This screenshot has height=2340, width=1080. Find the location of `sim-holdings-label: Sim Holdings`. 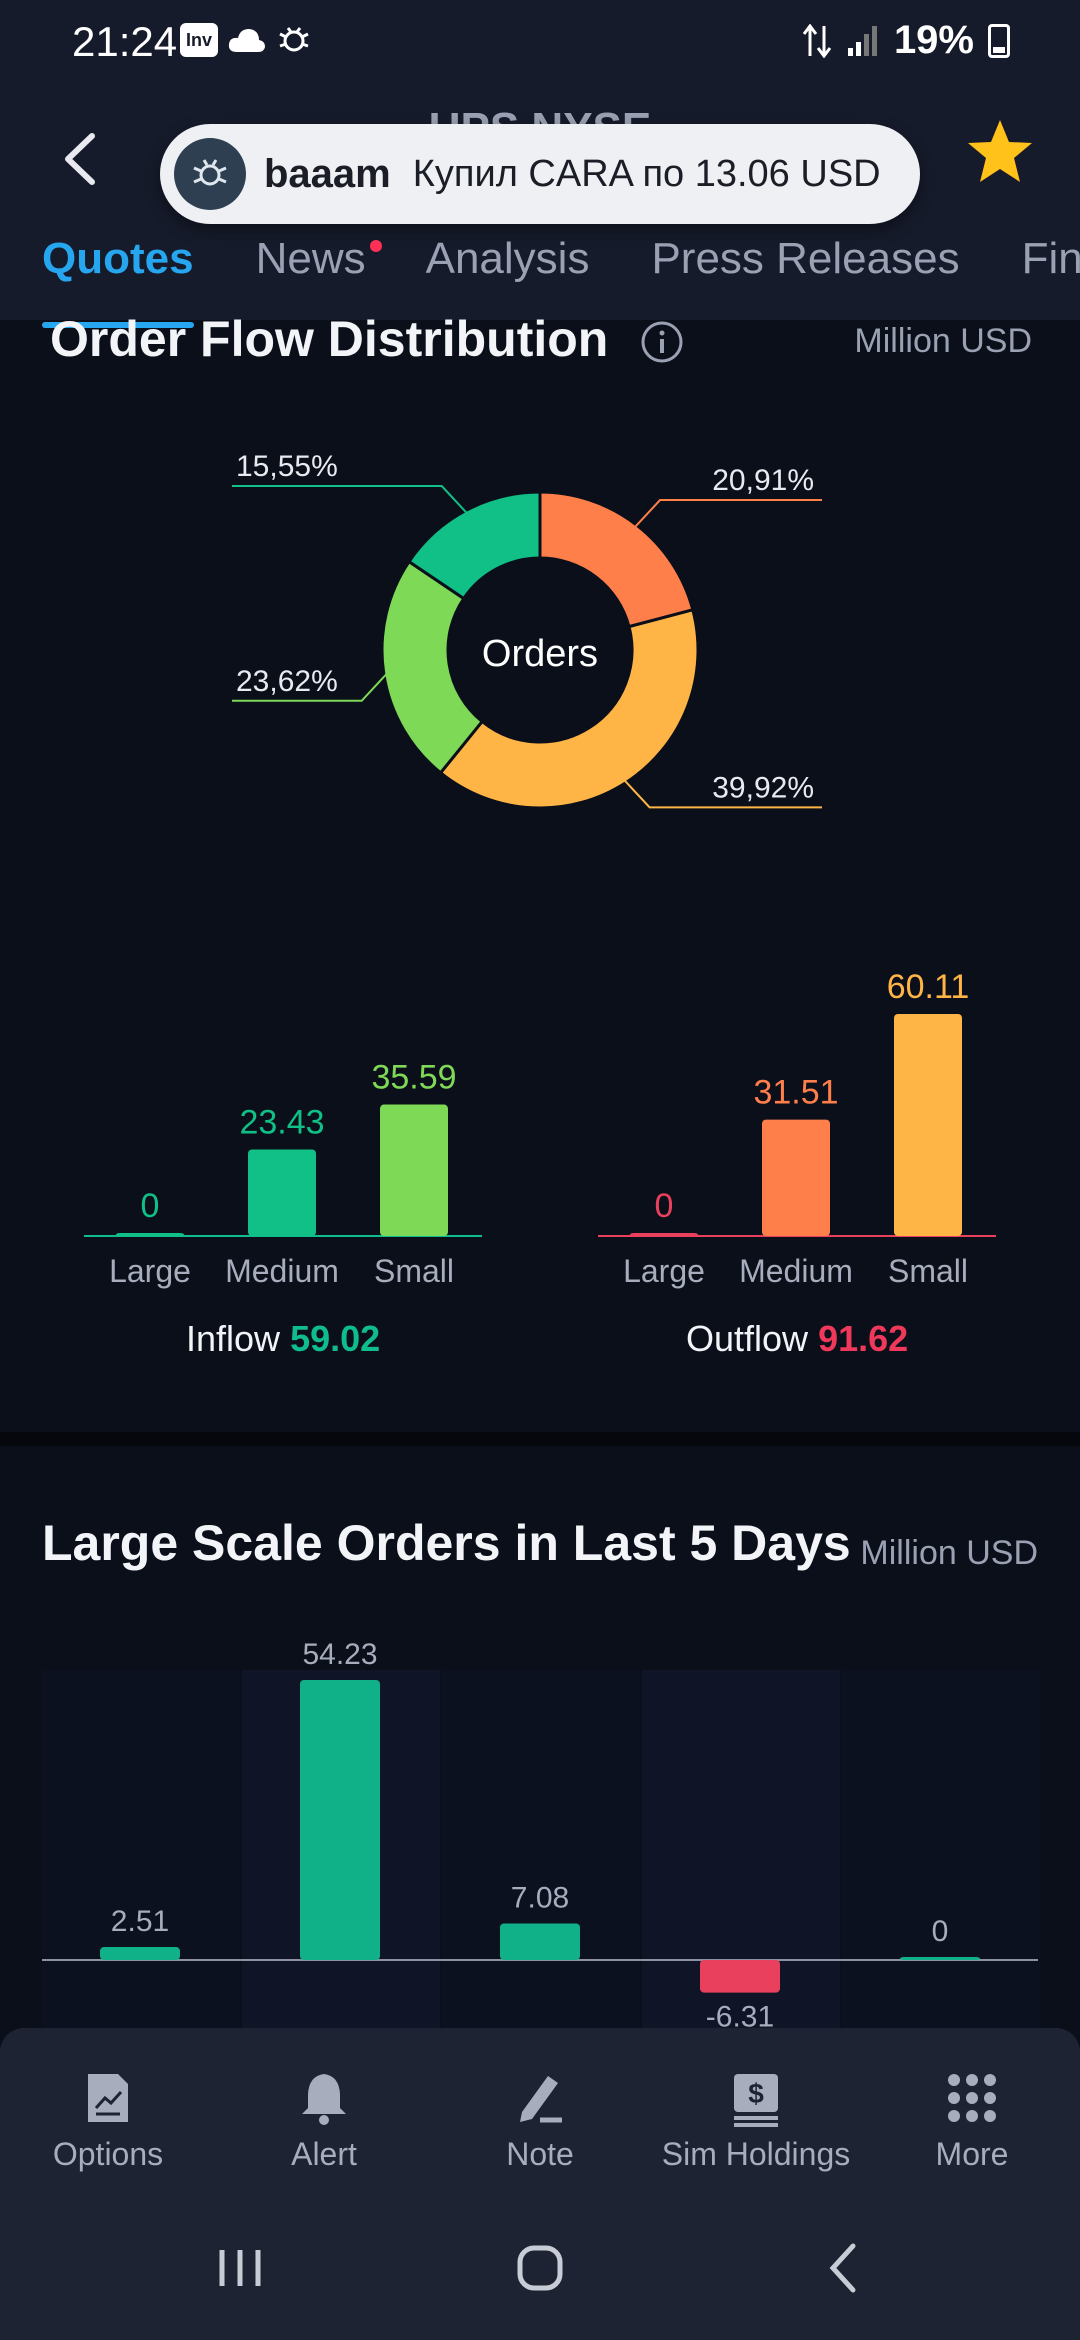

sim-holdings-label: Sim Holdings is located at coordinates (756, 2154).